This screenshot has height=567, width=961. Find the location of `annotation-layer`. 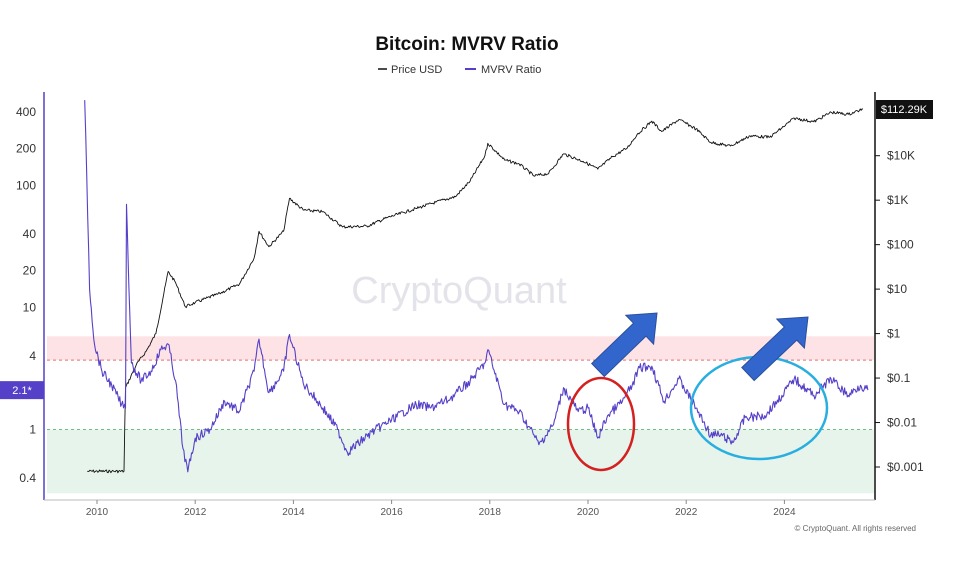

annotation-layer is located at coordinates (697, 392).